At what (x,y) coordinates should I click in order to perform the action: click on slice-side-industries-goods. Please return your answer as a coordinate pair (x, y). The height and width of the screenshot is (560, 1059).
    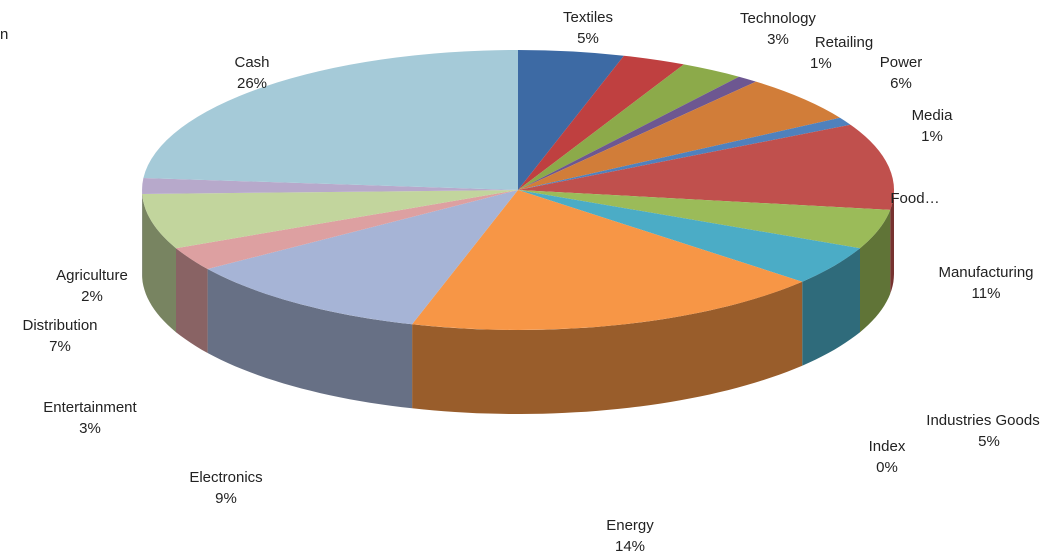
    Looking at the image, I should click on (831, 307).